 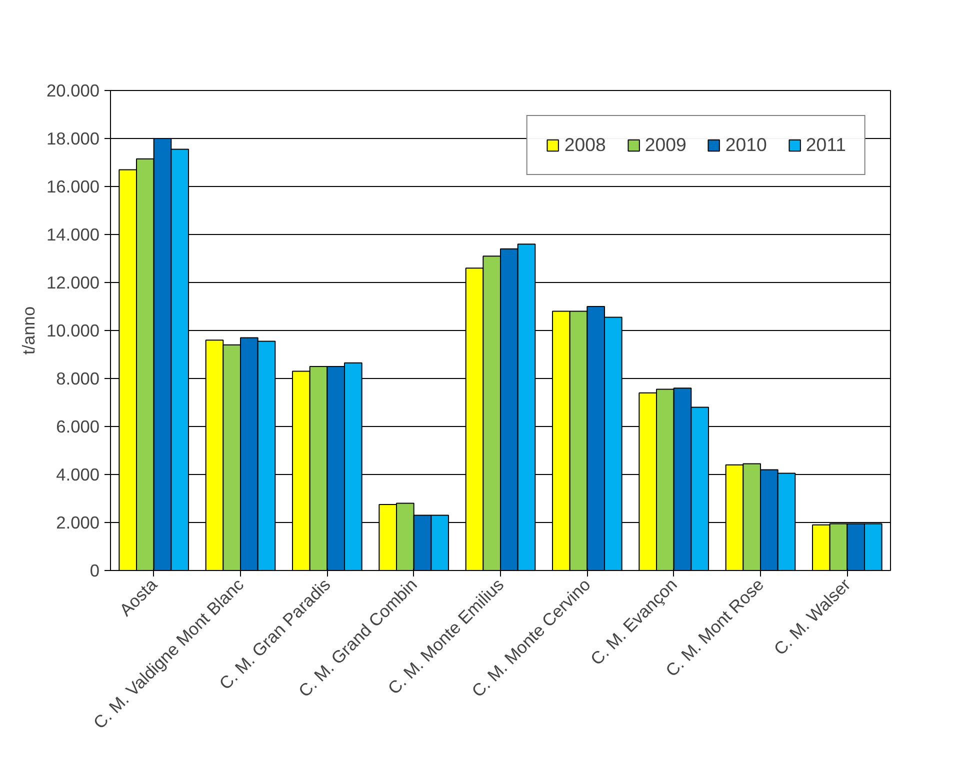 What do you see at coordinates (73, 186) in the screenshot?
I see `y-tick-label: 16.000` at bounding box center [73, 186].